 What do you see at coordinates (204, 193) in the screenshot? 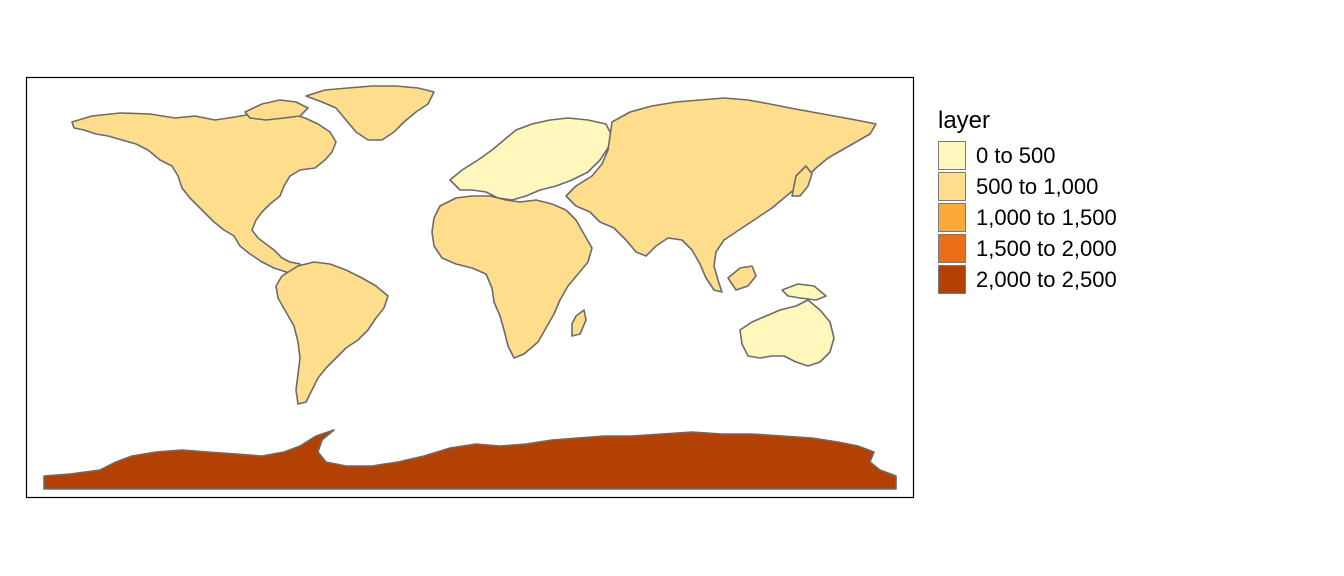
I see `region-north-america` at bounding box center [204, 193].